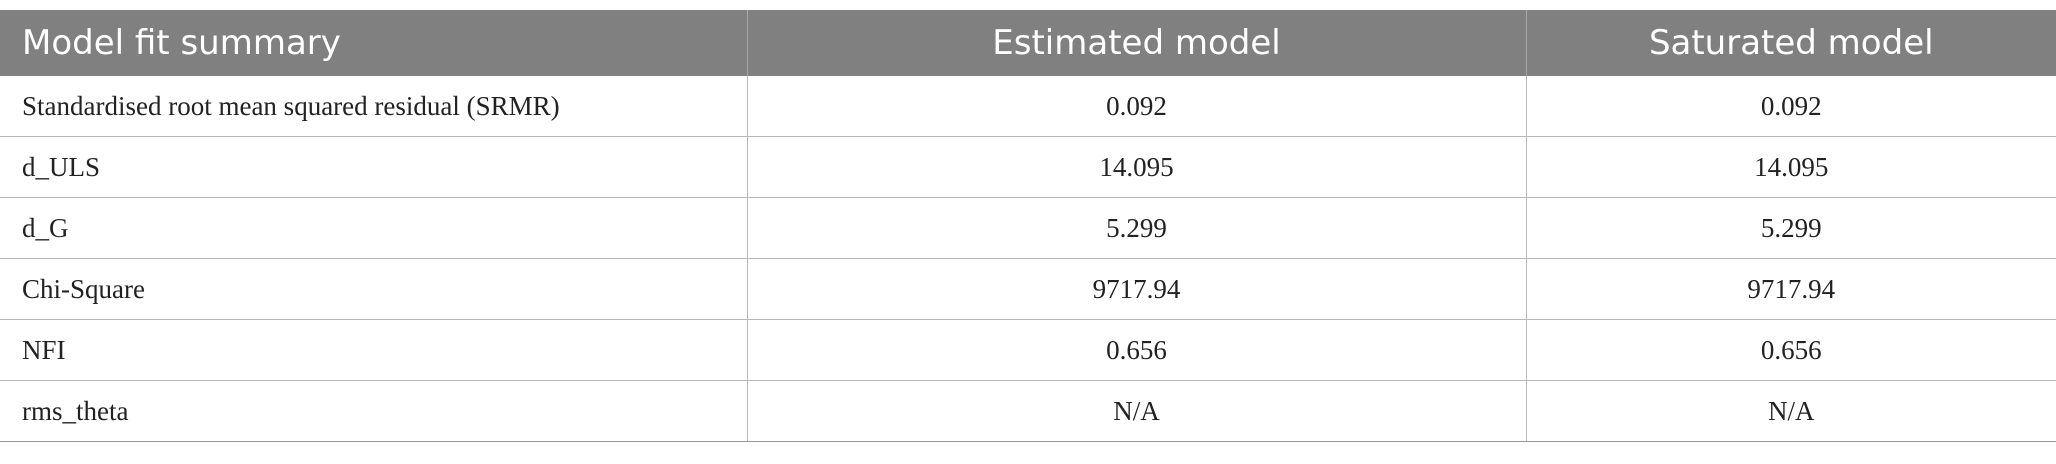 The width and height of the screenshot is (2056, 464). I want to click on row-label: NFI, so click(373, 350).